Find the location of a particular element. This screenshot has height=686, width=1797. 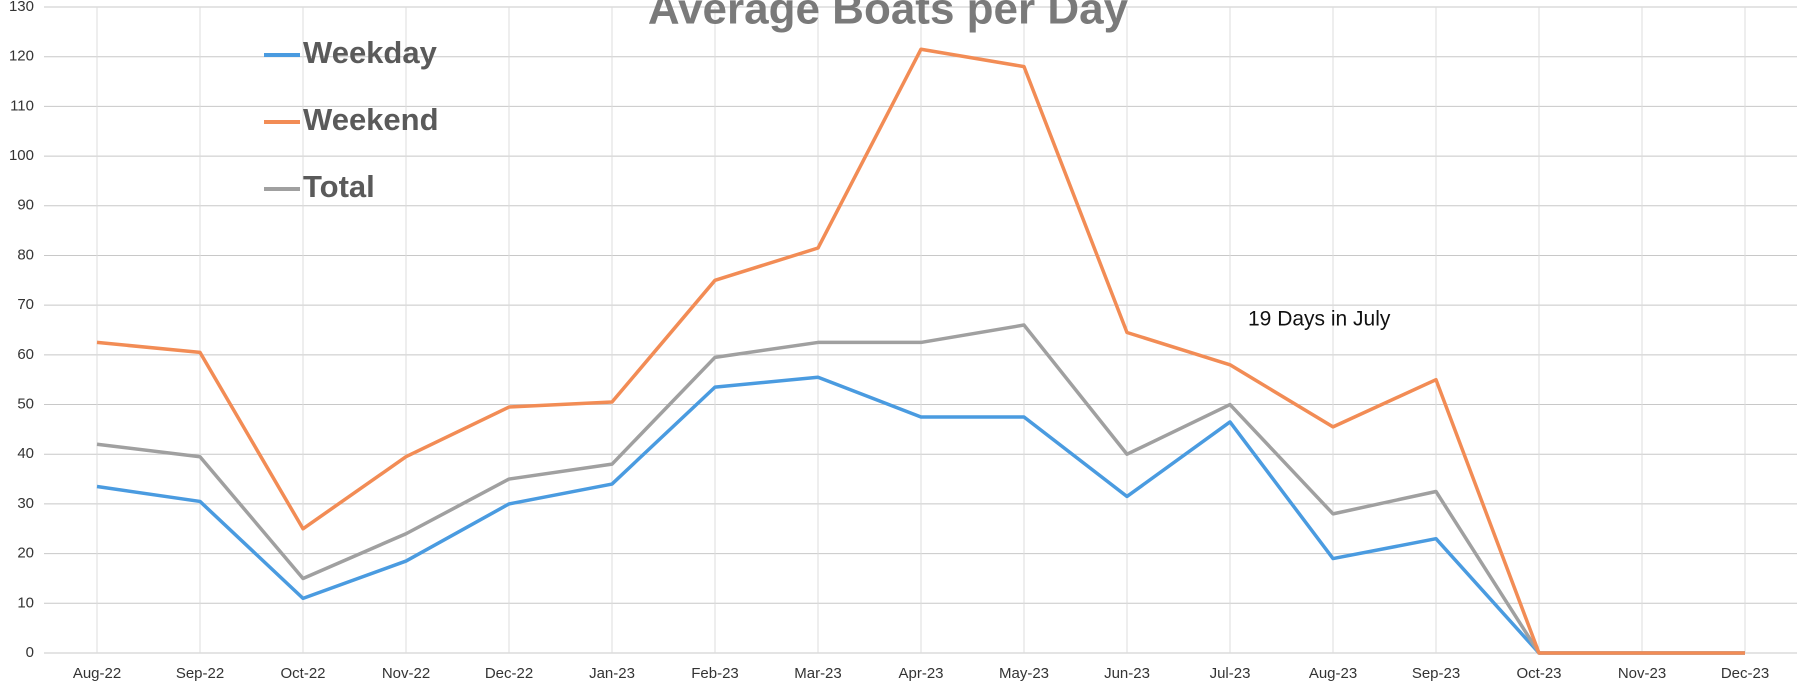

y-tick-label: 30 is located at coordinates (25, 503).